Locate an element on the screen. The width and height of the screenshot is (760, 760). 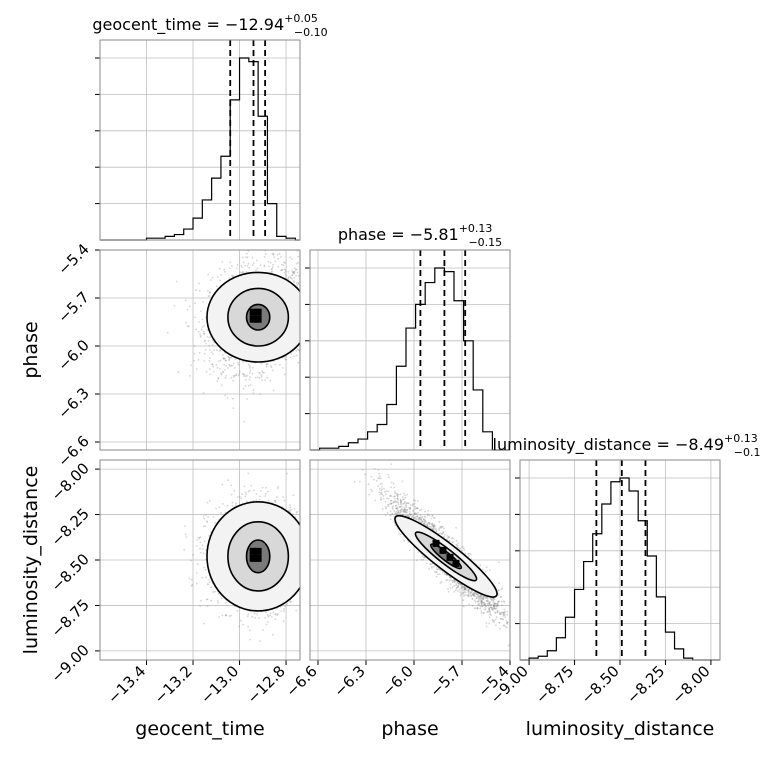
joint-panel-geocent_time-luminosity_distance is located at coordinates (197, 562).